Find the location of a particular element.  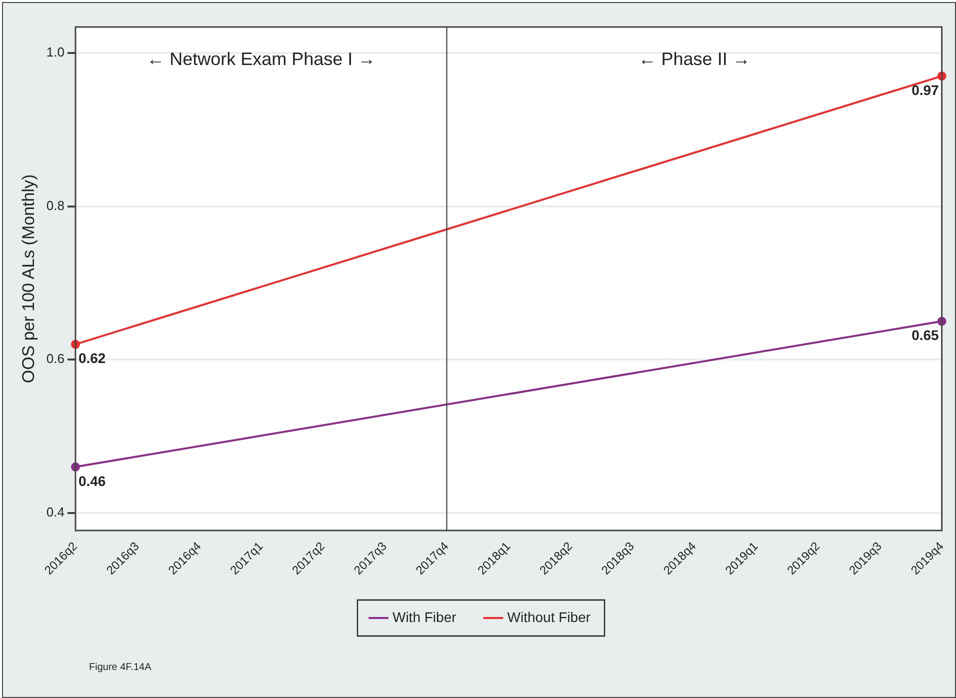

legend-label: Without Fiber is located at coordinates (549, 616).